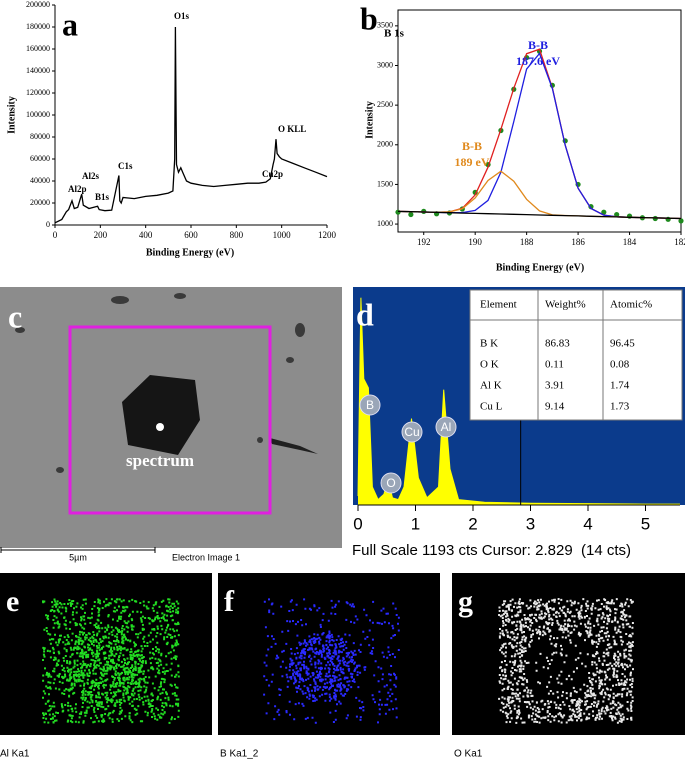 This screenshot has height=762, width=685. What do you see at coordinates (160, 427) in the screenshot?
I see `spectrum-point` at bounding box center [160, 427].